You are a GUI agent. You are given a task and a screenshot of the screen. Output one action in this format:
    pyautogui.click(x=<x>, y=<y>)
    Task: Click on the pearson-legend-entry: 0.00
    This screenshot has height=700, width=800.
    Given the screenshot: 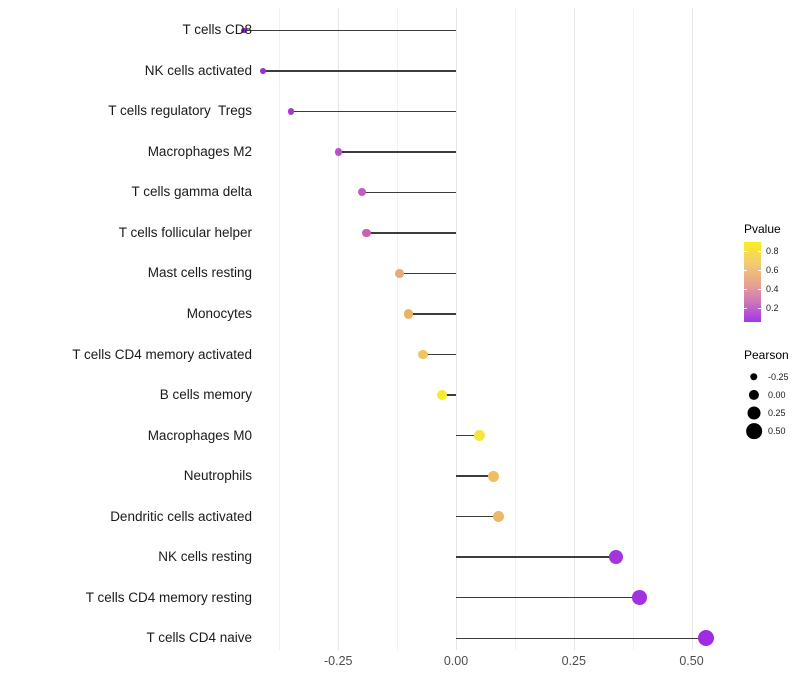 What is the action you would take?
    pyautogui.click(x=766, y=395)
    